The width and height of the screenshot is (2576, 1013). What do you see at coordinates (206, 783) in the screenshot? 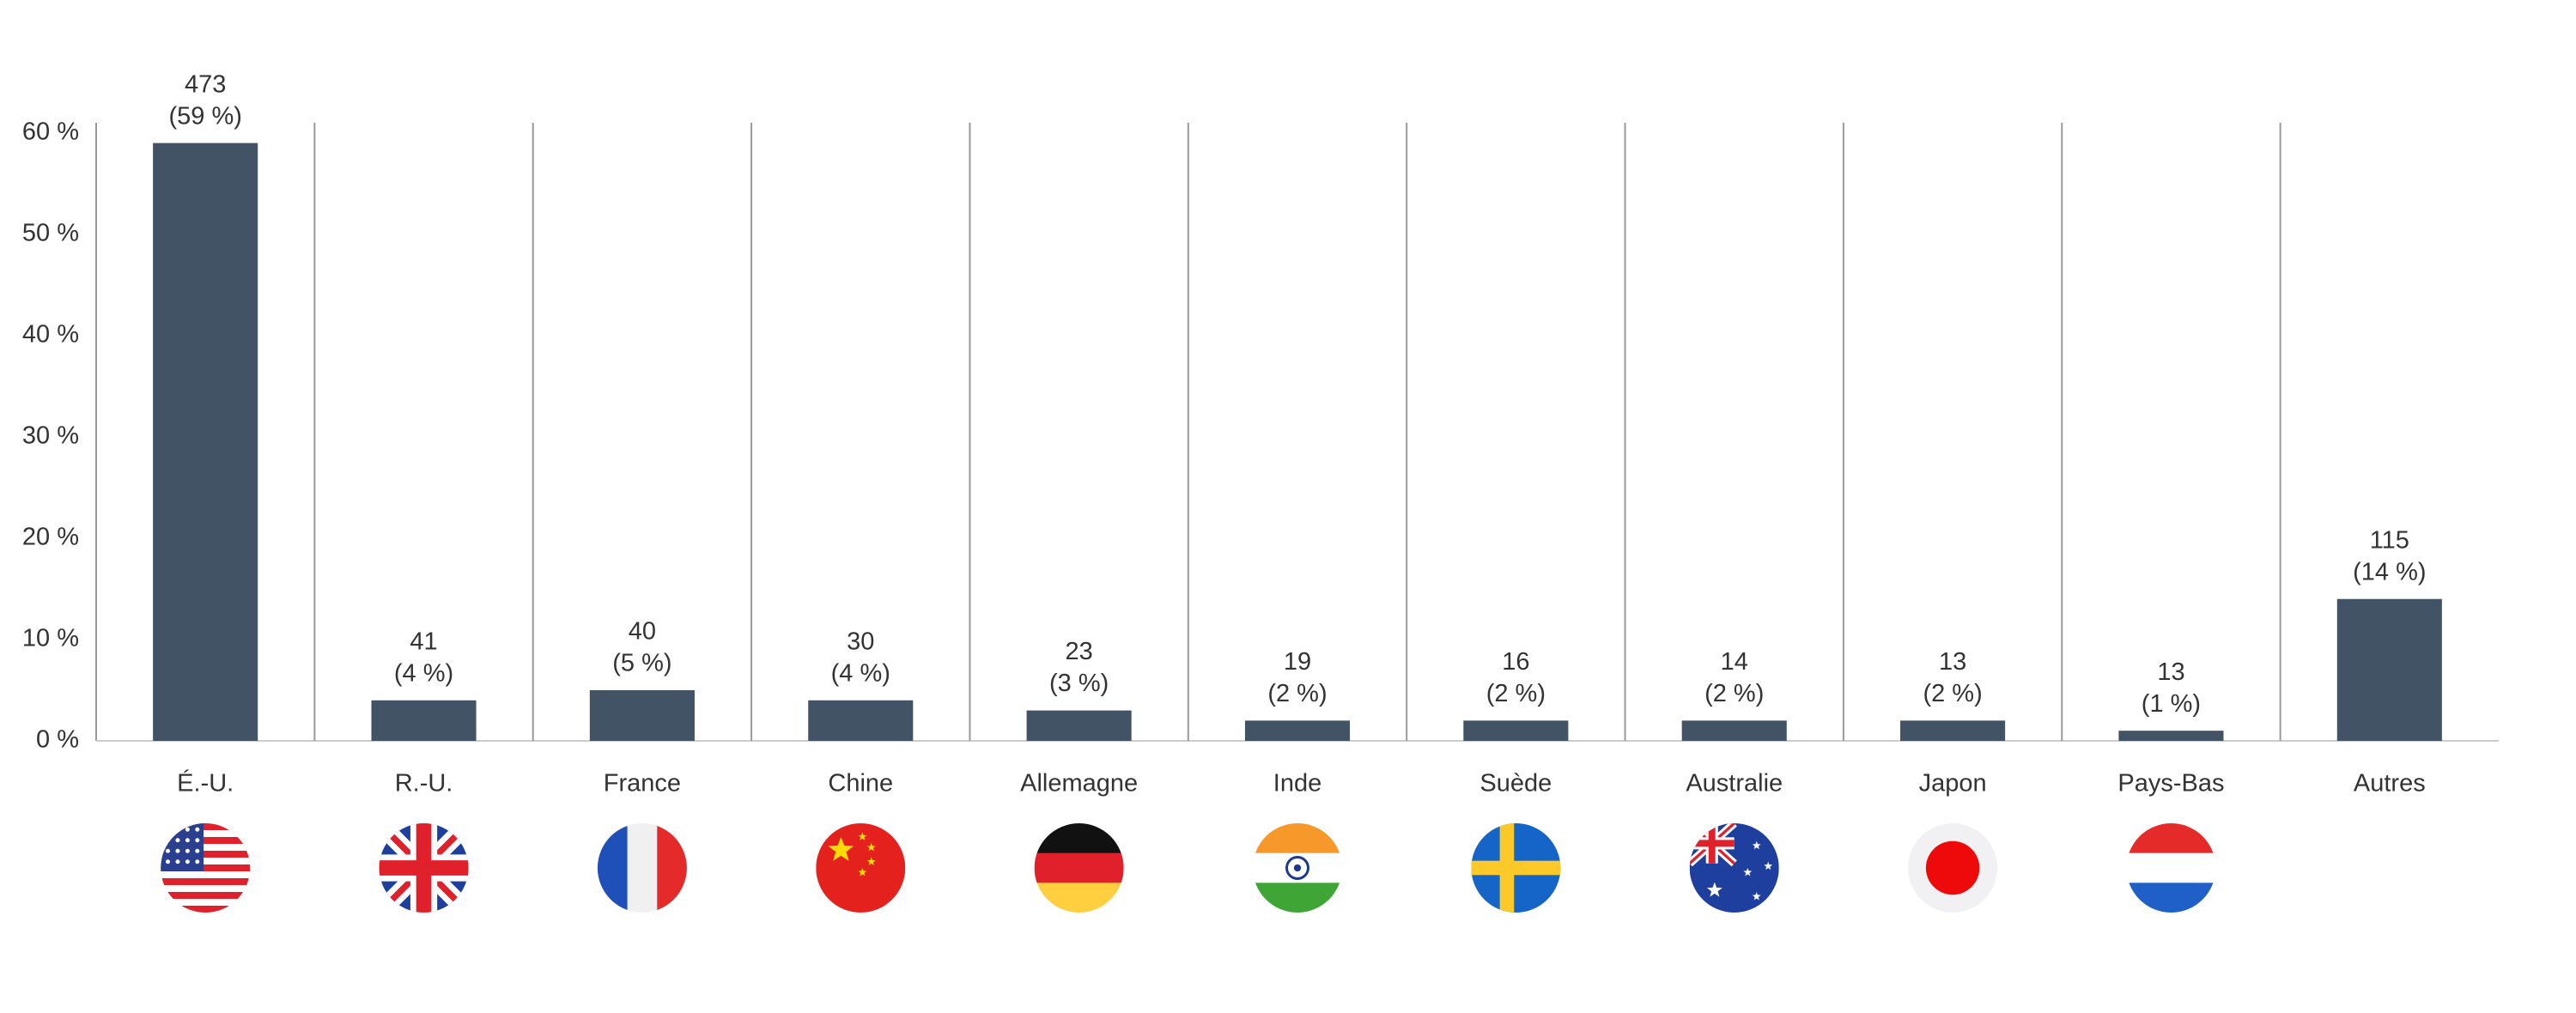
I see `x-tick-label: É.-U.` at bounding box center [206, 783].